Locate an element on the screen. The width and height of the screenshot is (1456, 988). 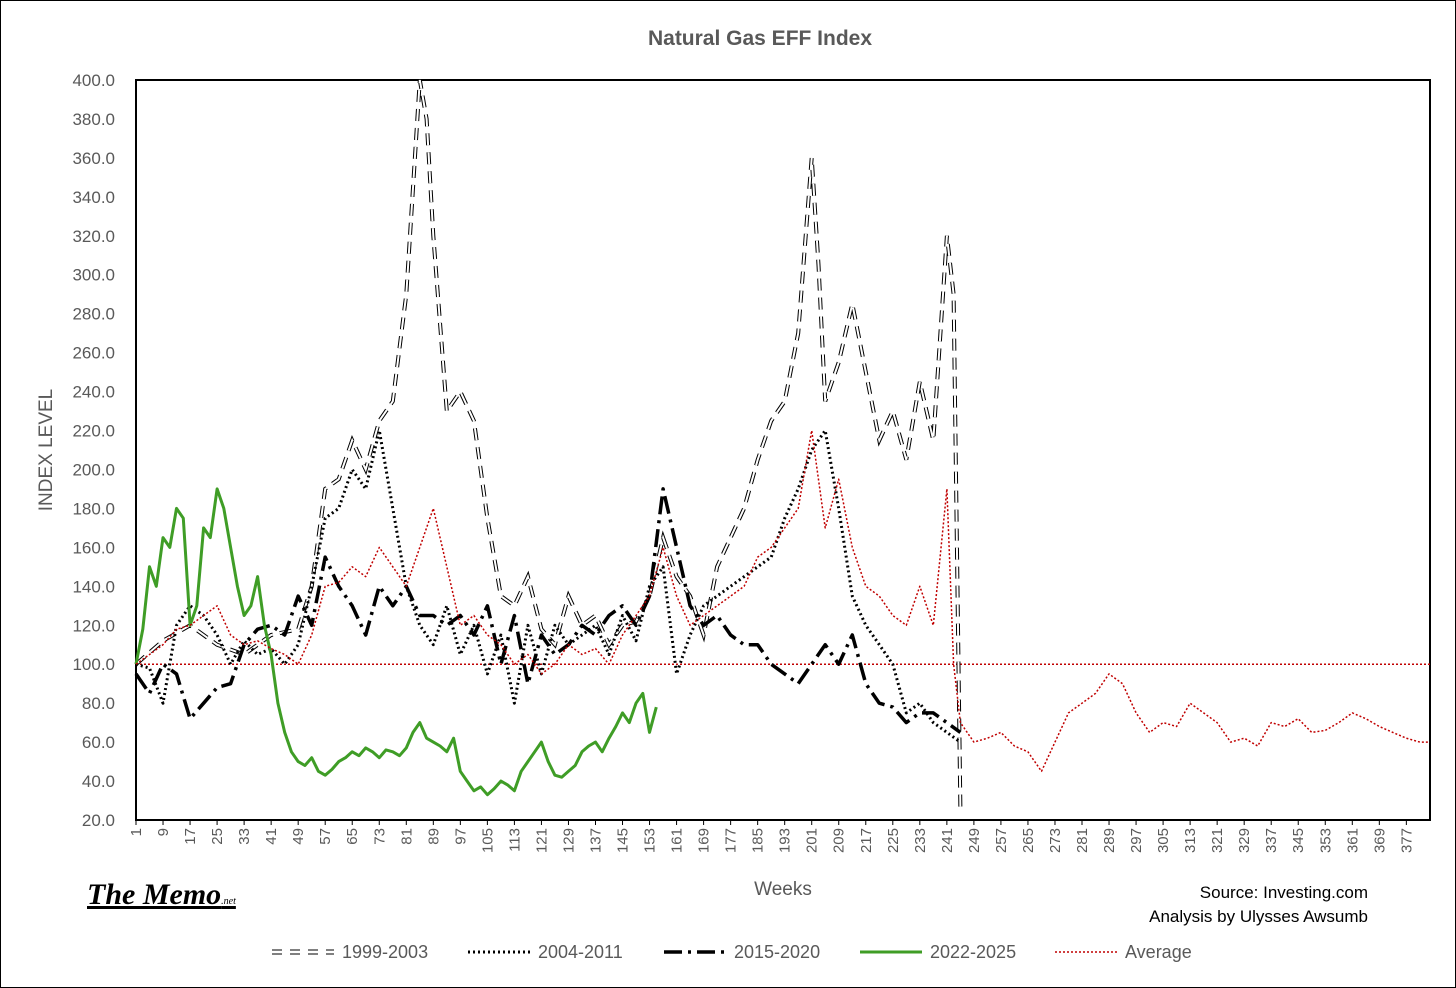
y-tick-label: 360.0 is located at coordinates (93, 158).